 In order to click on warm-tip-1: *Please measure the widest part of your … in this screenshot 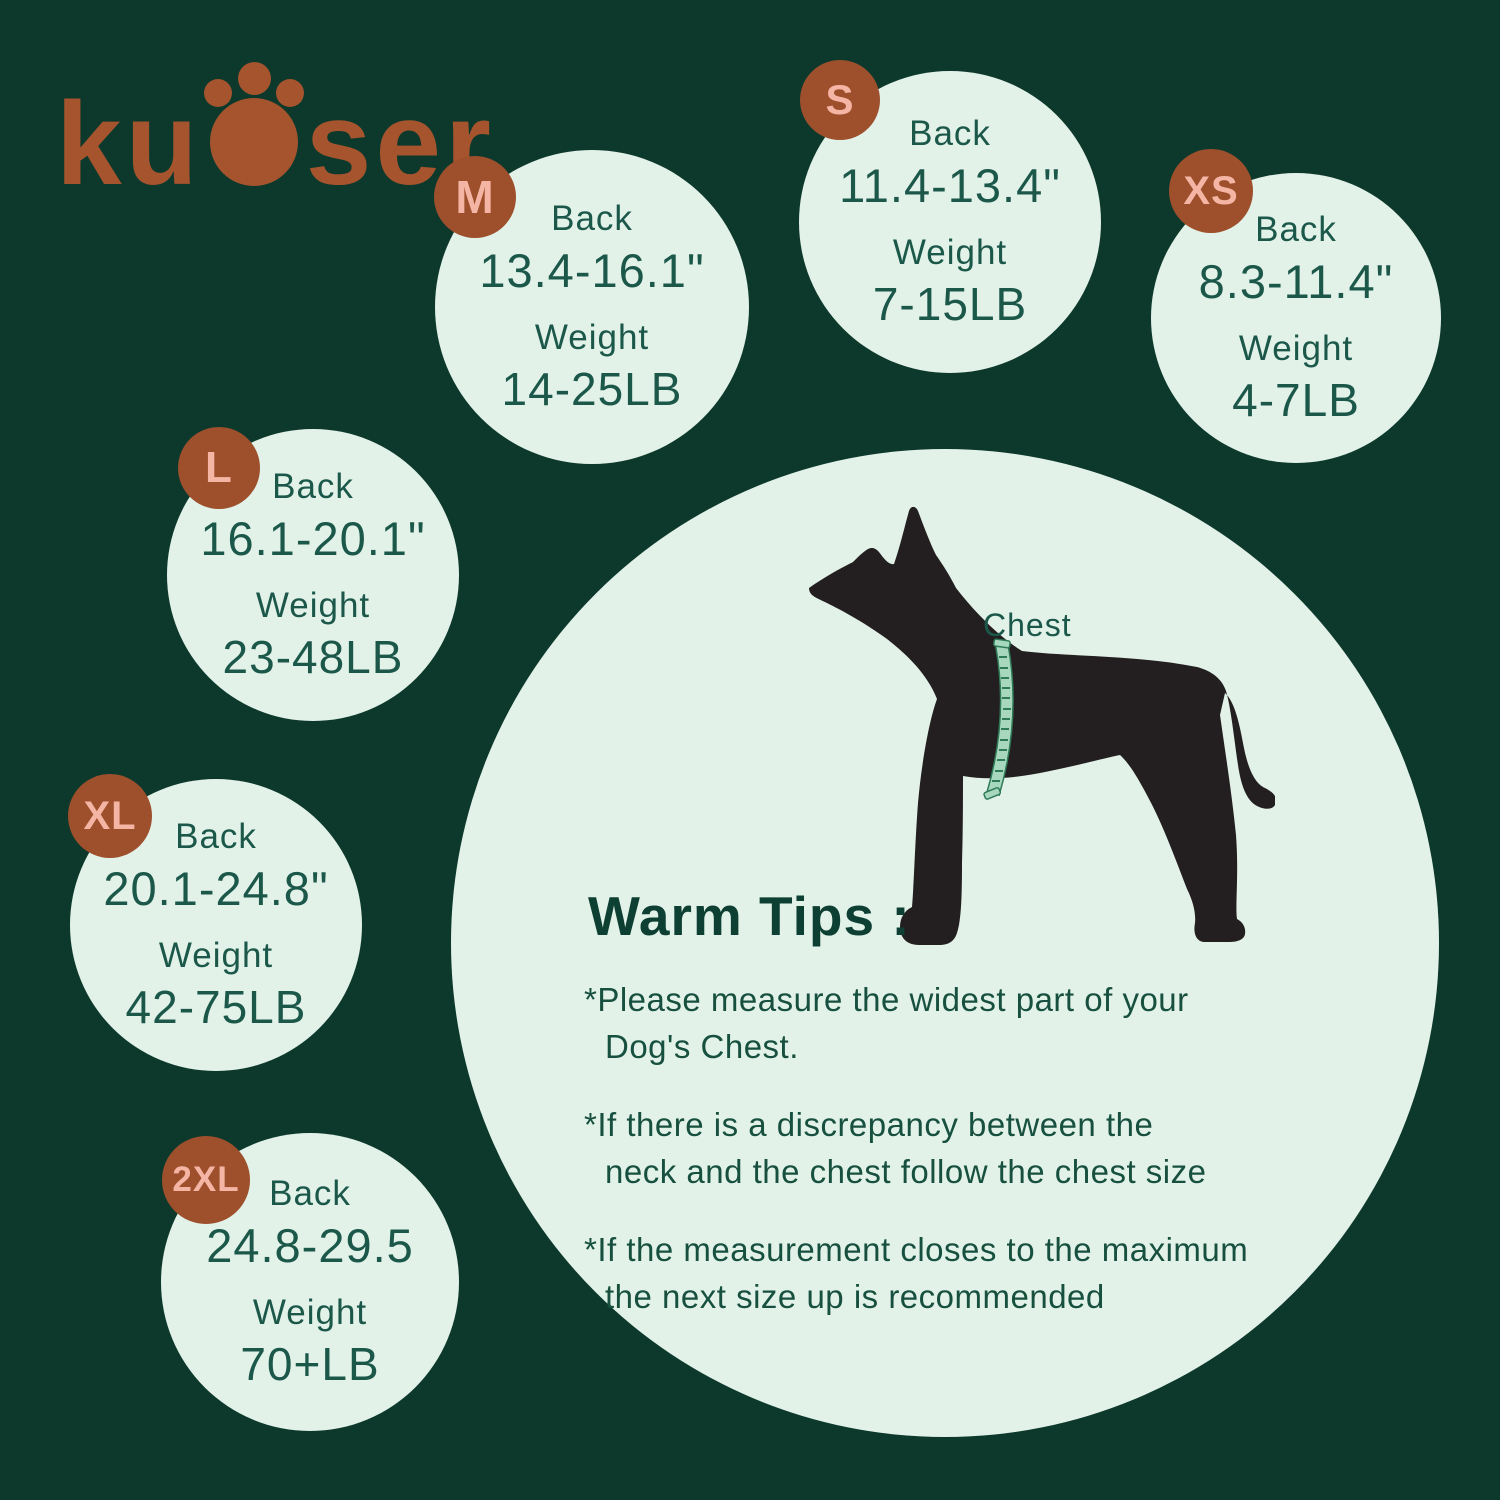, I will do `click(886, 1023)`.